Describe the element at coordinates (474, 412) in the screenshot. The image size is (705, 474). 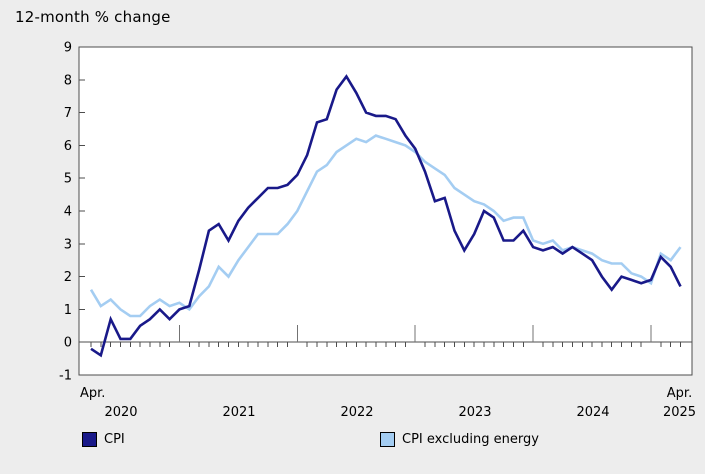
I see `x-axis-year-label: 2023` at that location.